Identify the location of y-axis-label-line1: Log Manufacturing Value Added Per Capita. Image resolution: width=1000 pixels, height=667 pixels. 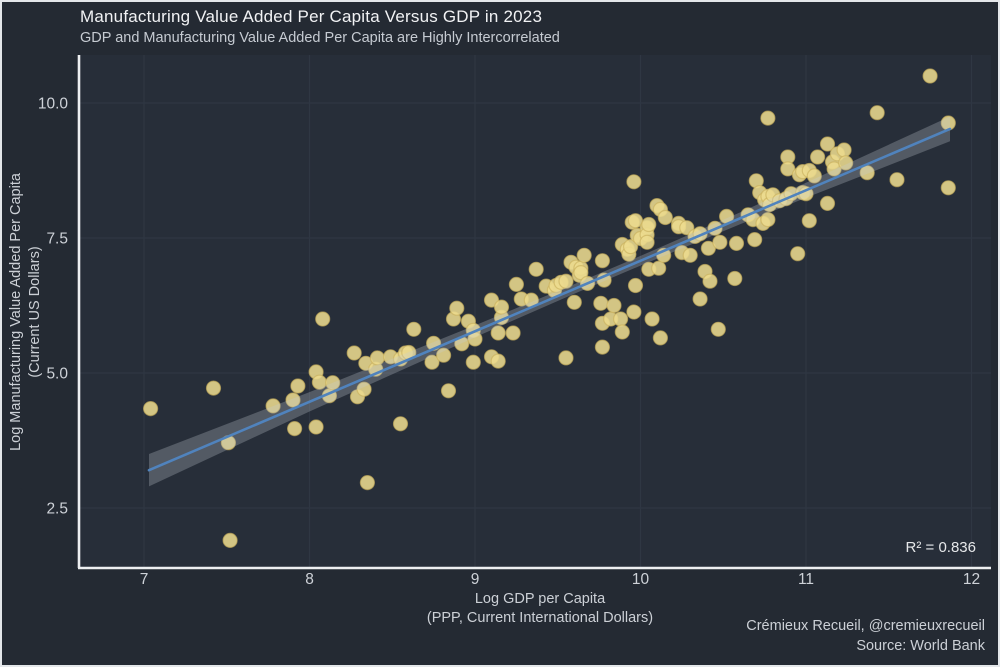
(16, 312).